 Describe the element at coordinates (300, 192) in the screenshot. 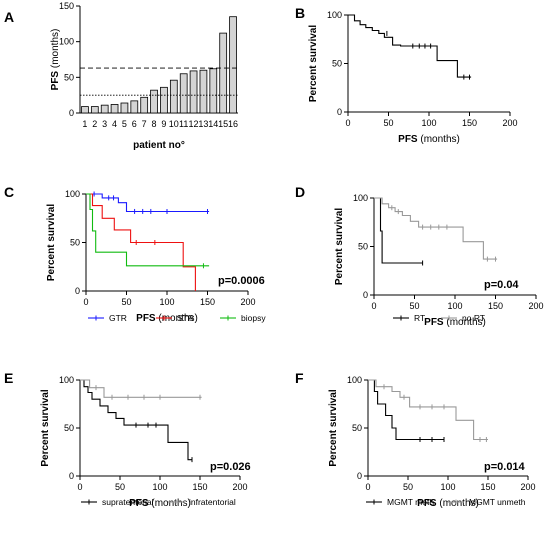

I see `panel-label: D` at that location.